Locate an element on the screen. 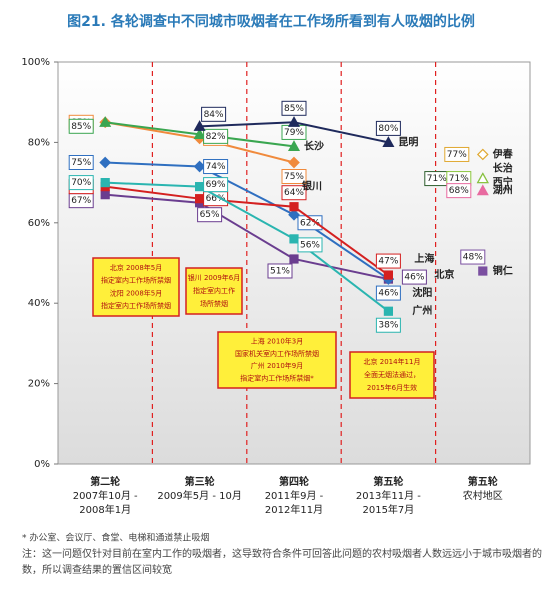 This screenshot has width=542, height=590. x-tick-label: 2013年11月 - is located at coordinates (388, 495).